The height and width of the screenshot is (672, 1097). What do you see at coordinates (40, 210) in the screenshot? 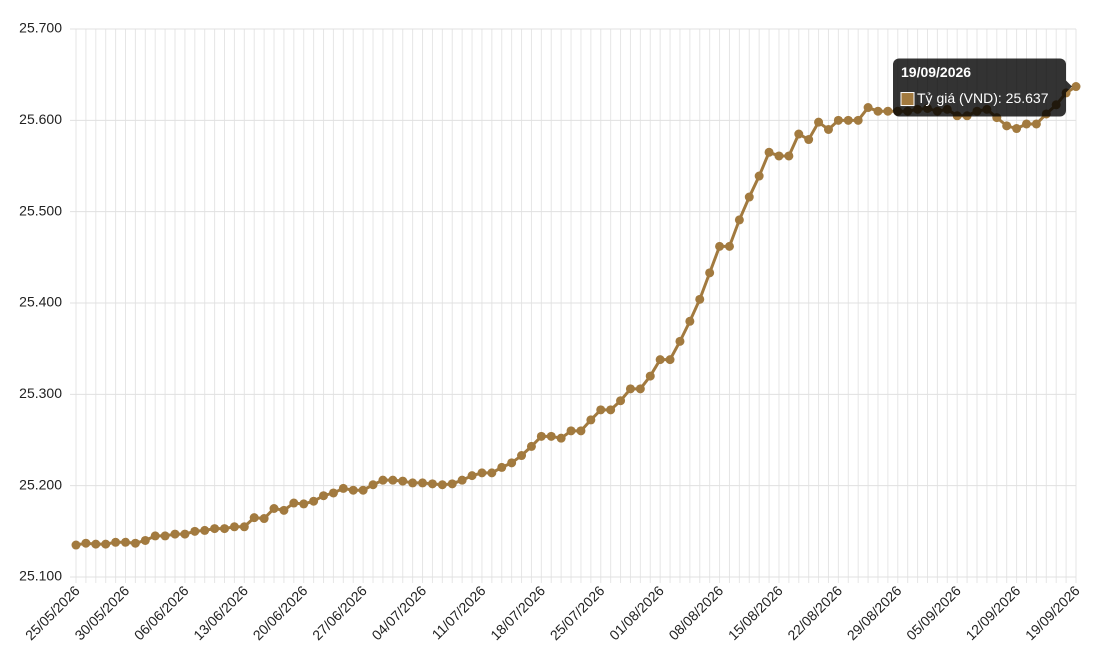
I see `y-tick-label: 25.500` at bounding box center [40, 210].